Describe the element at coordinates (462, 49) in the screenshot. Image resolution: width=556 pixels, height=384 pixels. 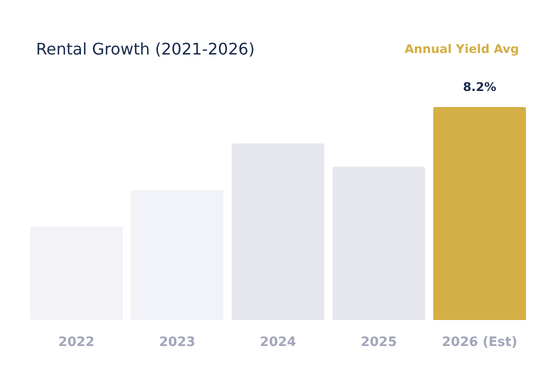
I see `chart-subtitle: Annual Yield Avg` at that location.